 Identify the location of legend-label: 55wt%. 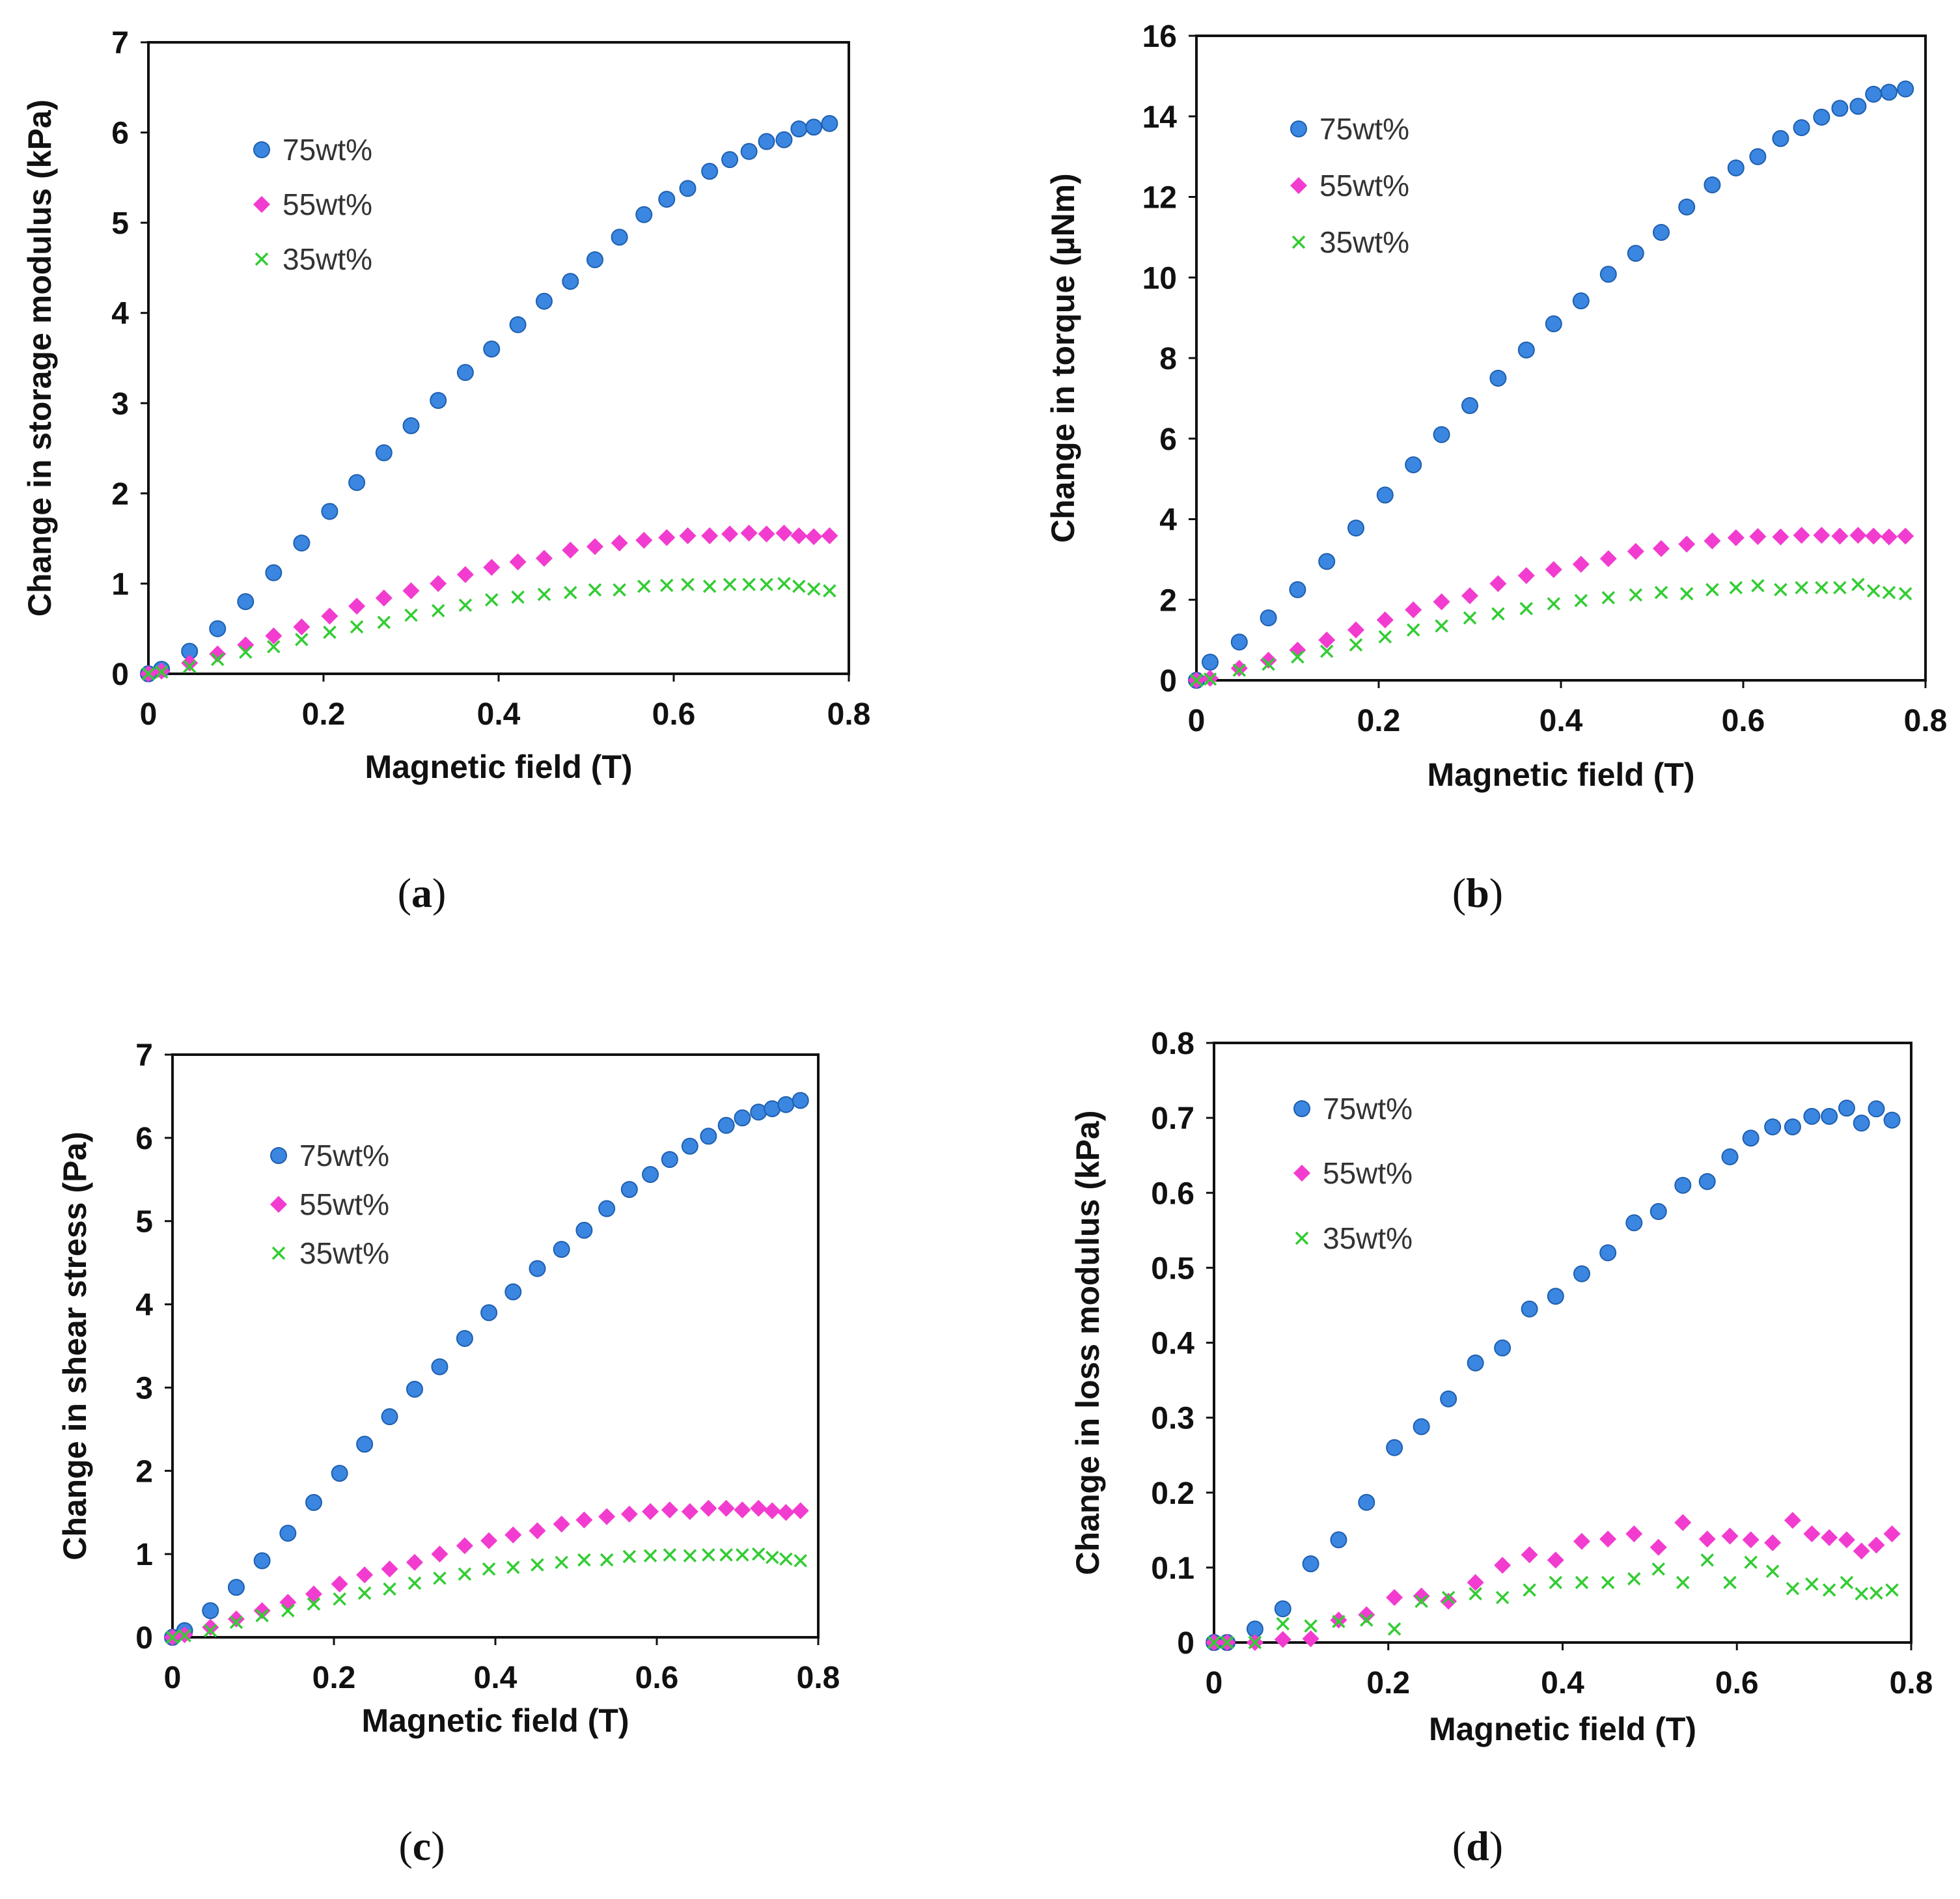
(344, 1204).